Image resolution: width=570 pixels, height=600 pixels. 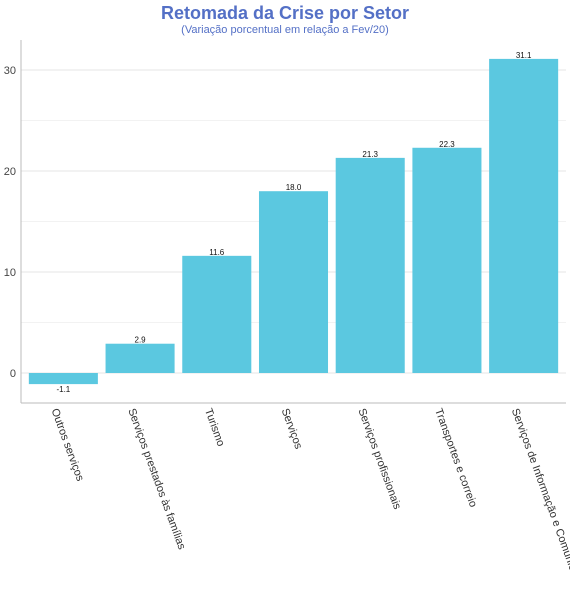 I want to click on bar-value-label: 22.3, so click(x=447, y=144).